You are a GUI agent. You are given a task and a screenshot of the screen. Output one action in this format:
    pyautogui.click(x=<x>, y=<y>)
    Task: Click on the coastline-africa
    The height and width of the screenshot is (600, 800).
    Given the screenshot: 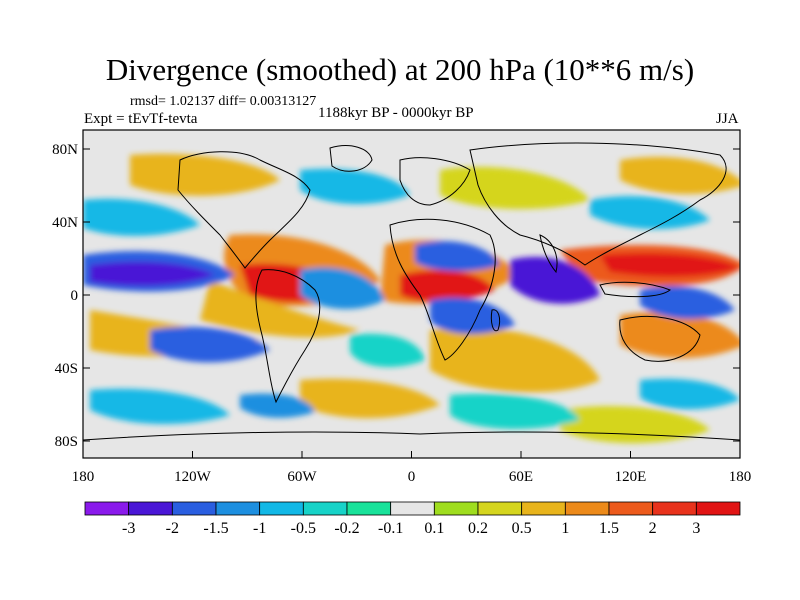 What is the action you would take?
    pyautogui.click(x=442, y=289)
    